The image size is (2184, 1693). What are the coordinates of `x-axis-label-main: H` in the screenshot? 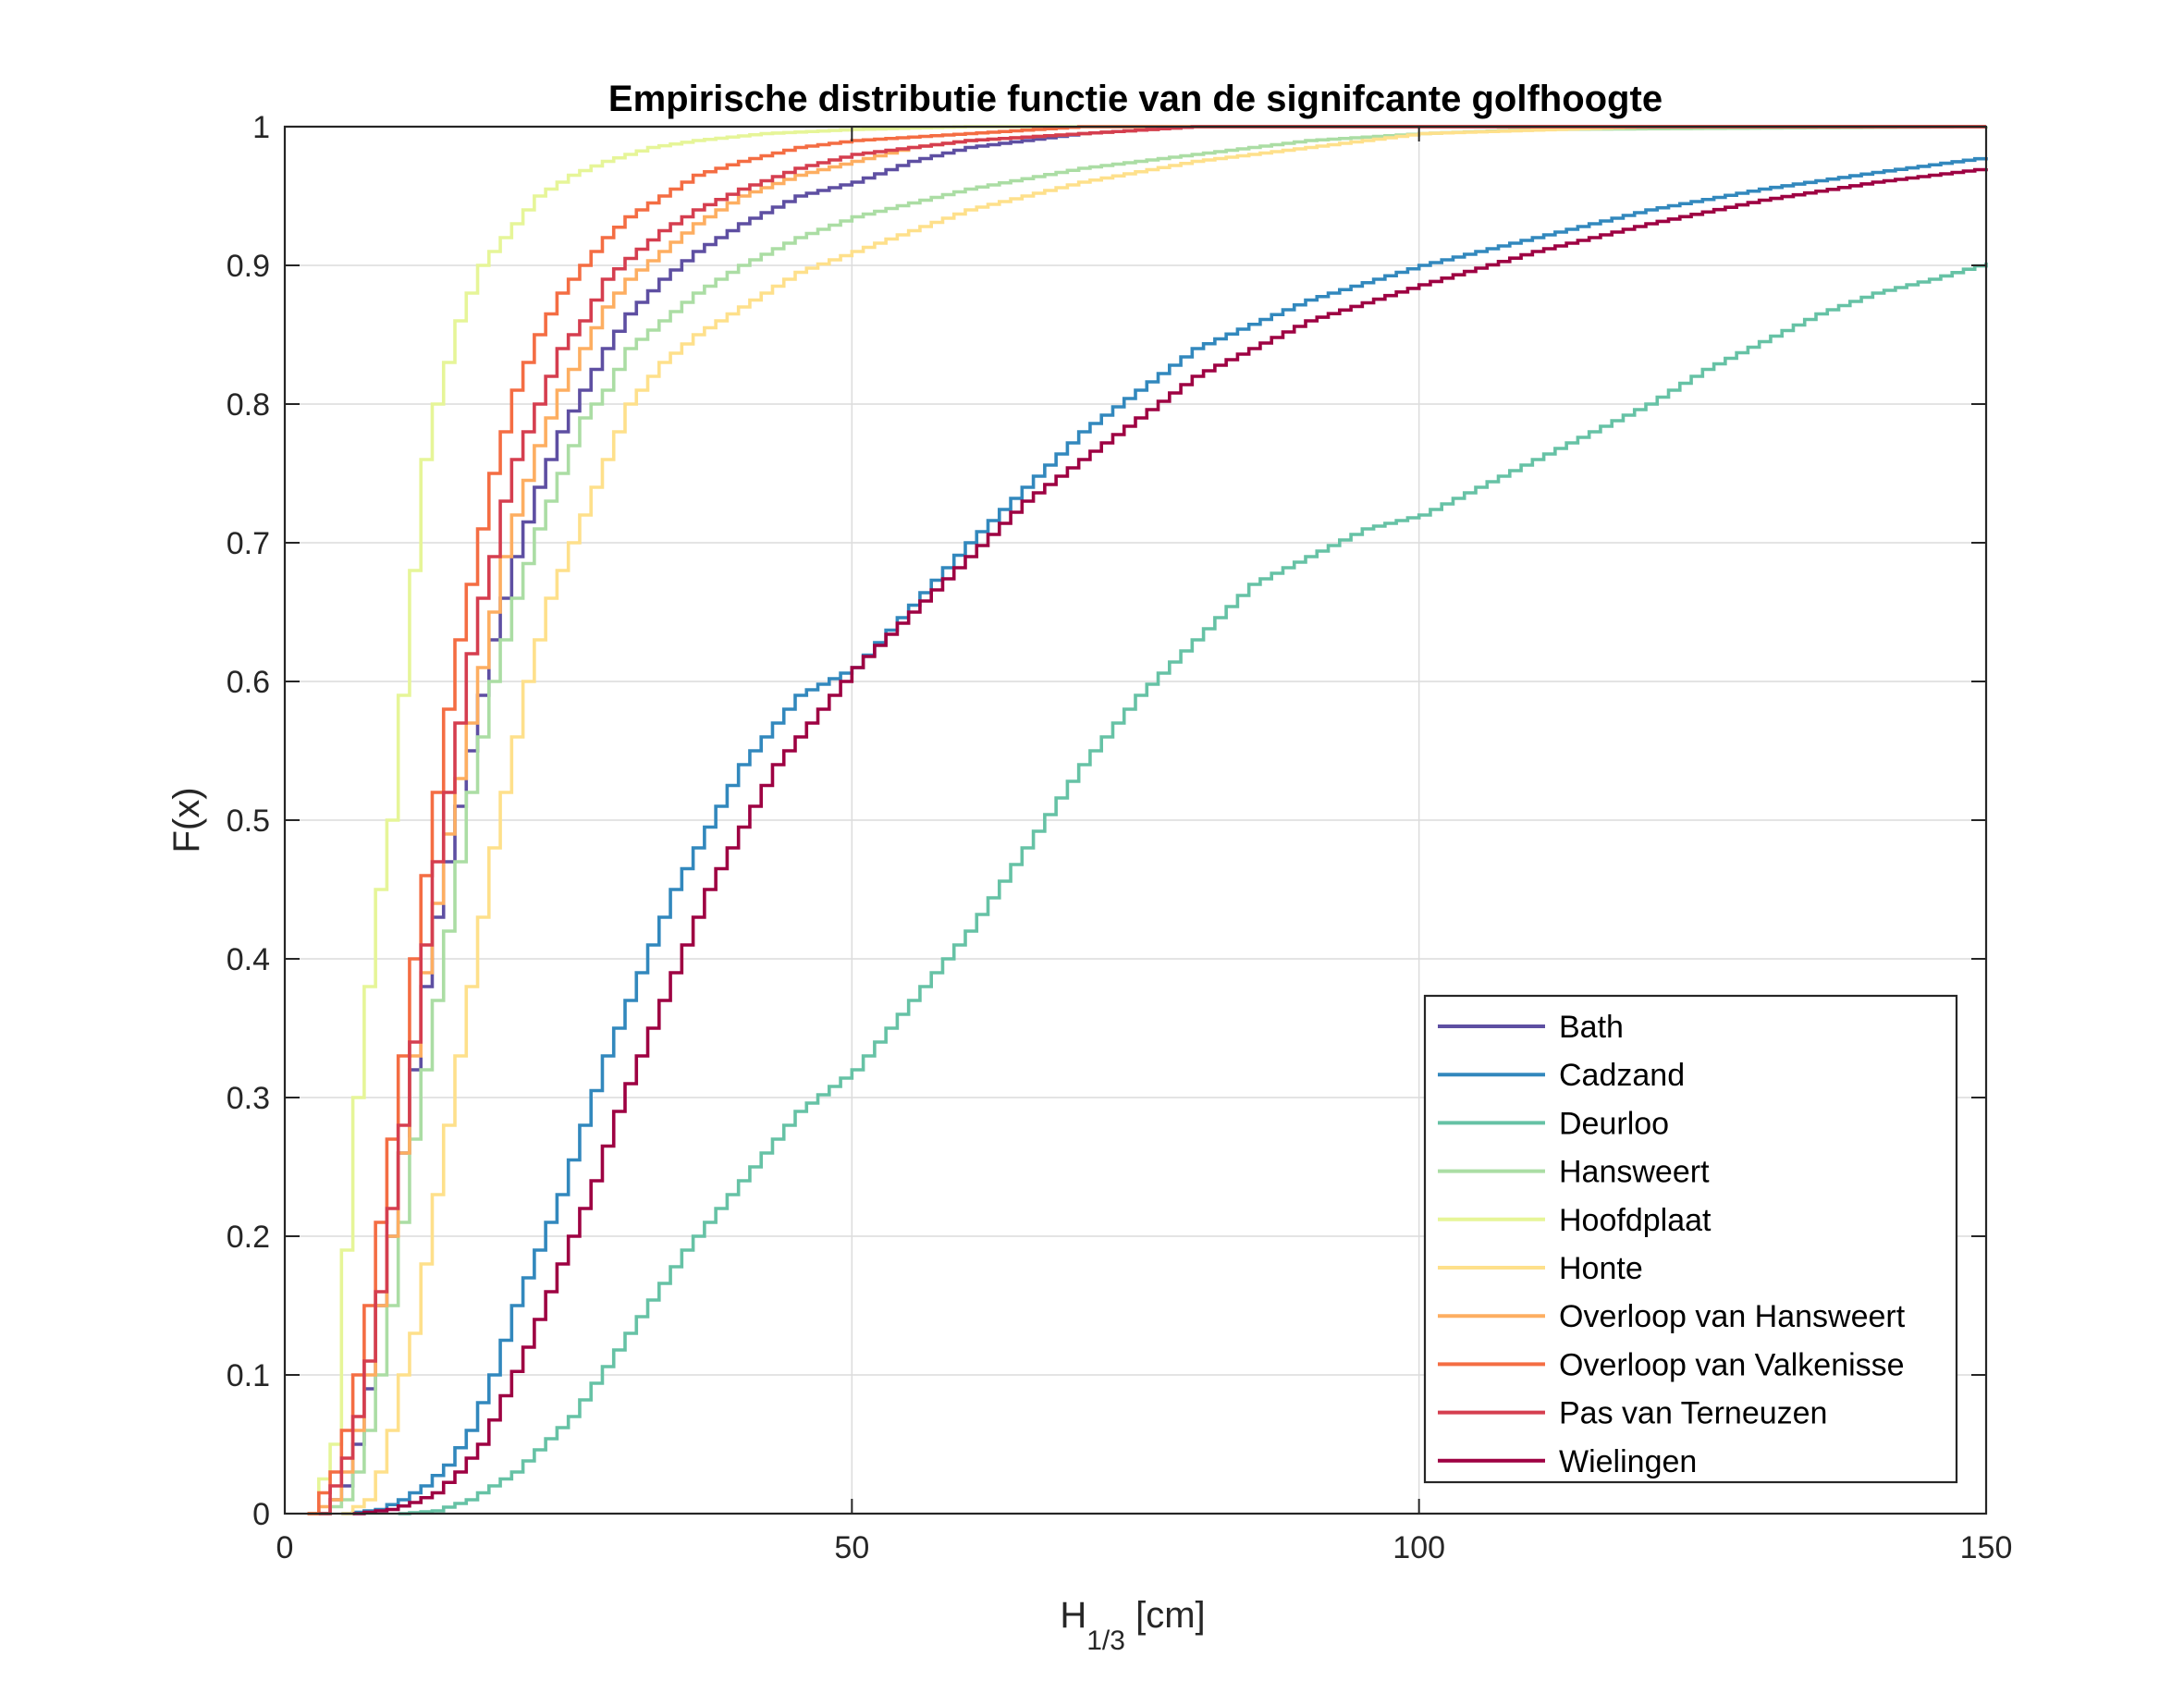 It's located at (1073, 1616).